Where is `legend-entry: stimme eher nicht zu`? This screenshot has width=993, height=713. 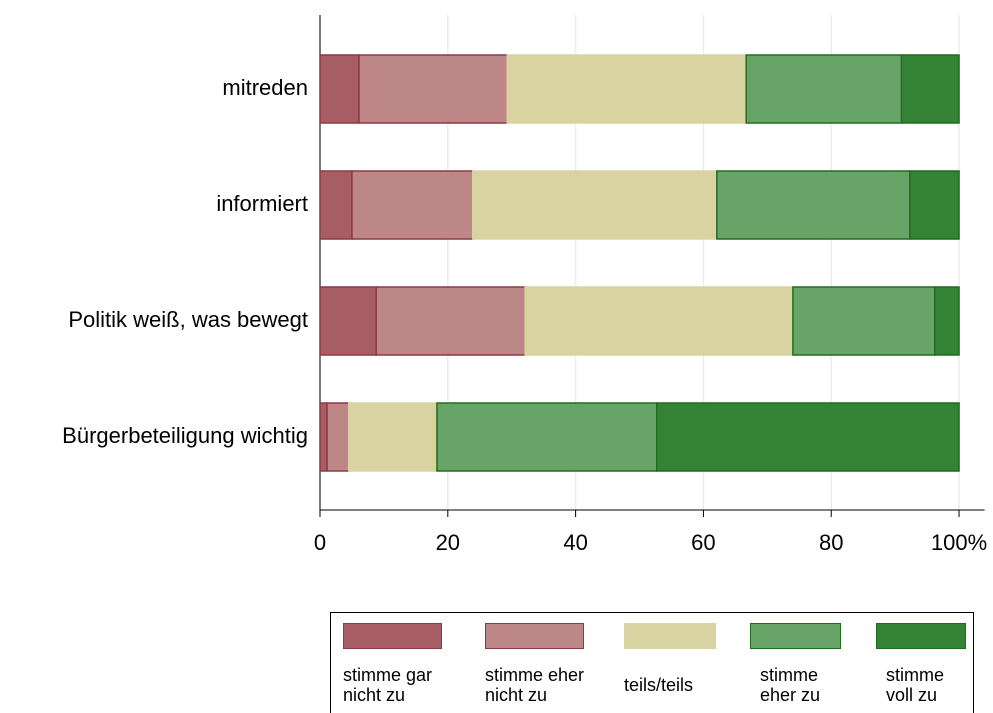 legend-entry: stimme eher nicht zu is located at coordinates (547, 664).